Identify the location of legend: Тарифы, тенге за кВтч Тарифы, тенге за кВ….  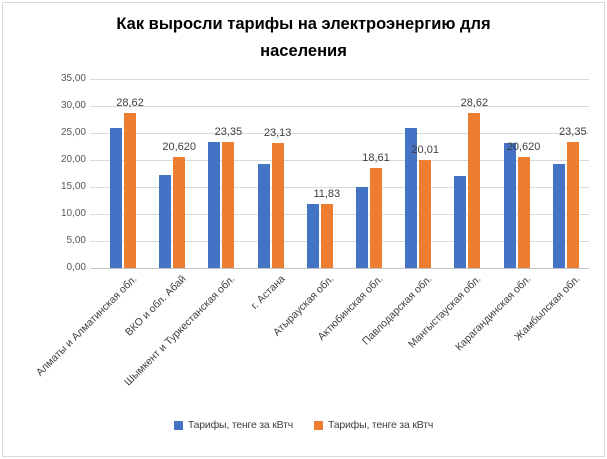
(303, 425).